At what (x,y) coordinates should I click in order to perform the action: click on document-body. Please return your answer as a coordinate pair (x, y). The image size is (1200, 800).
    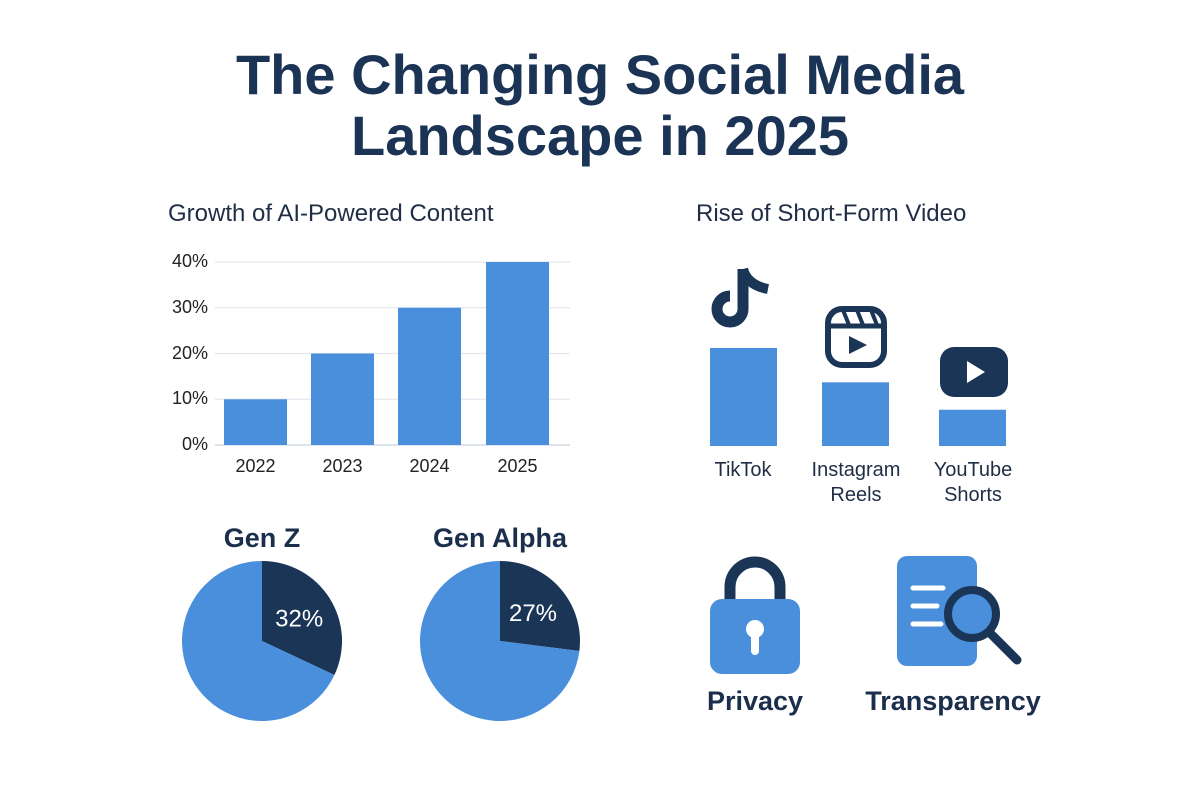
    Looking at the image, I should click on (937, 611).